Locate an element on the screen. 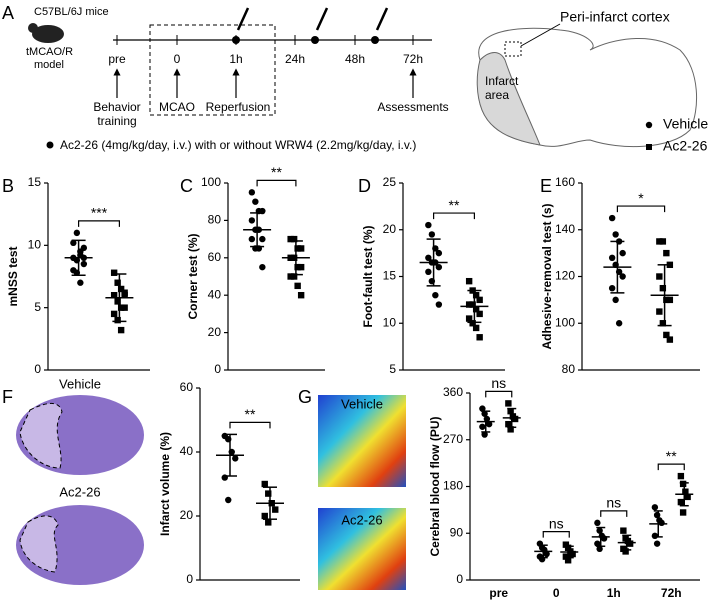  peri-label: Peri-infarct cortex is located at coordinates (615, 17).